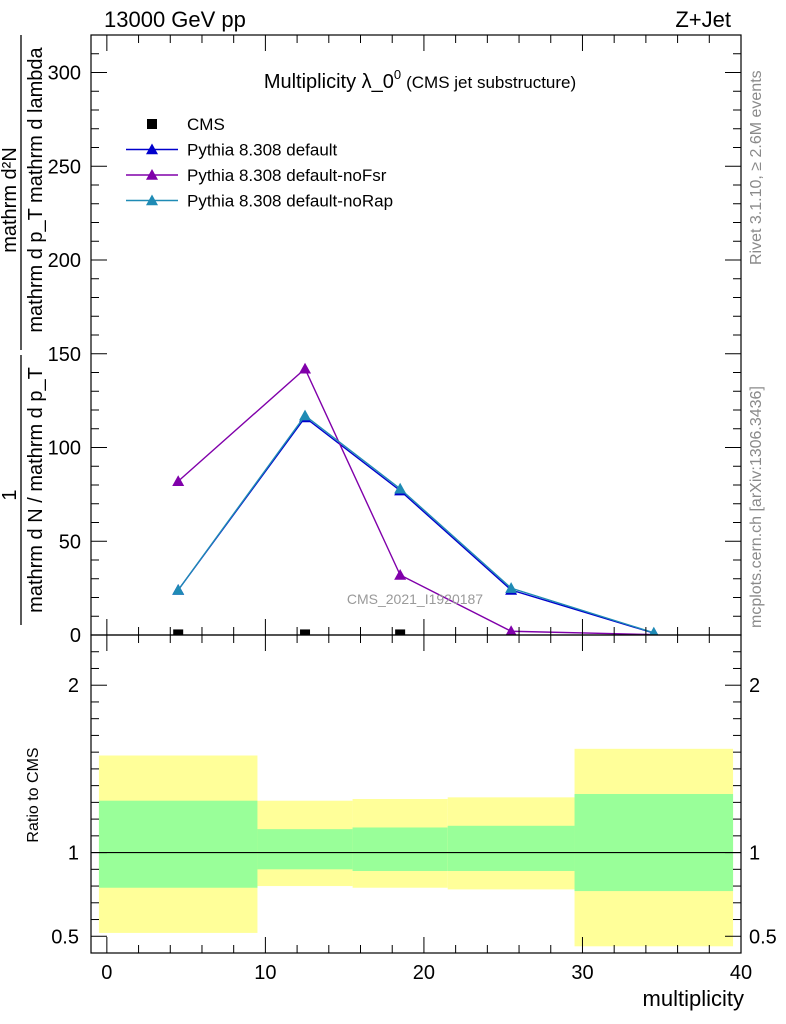  I want to click on ratio-y-tick-label-left: 1, so click(73, 854).